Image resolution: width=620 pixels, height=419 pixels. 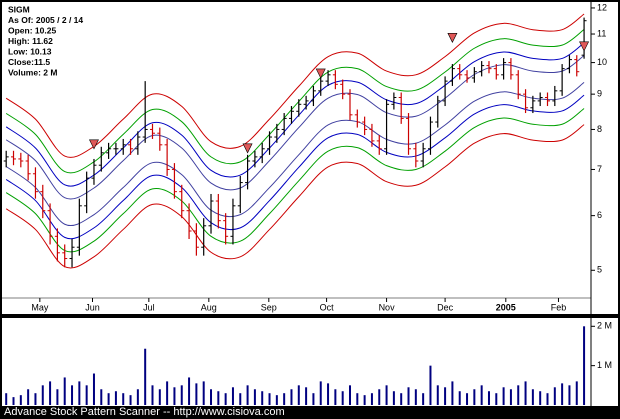 What do you see at coordinates (30, 41) in the screenshot?
I see `info-line: High: 11.62` at bounding box center [30, 41].